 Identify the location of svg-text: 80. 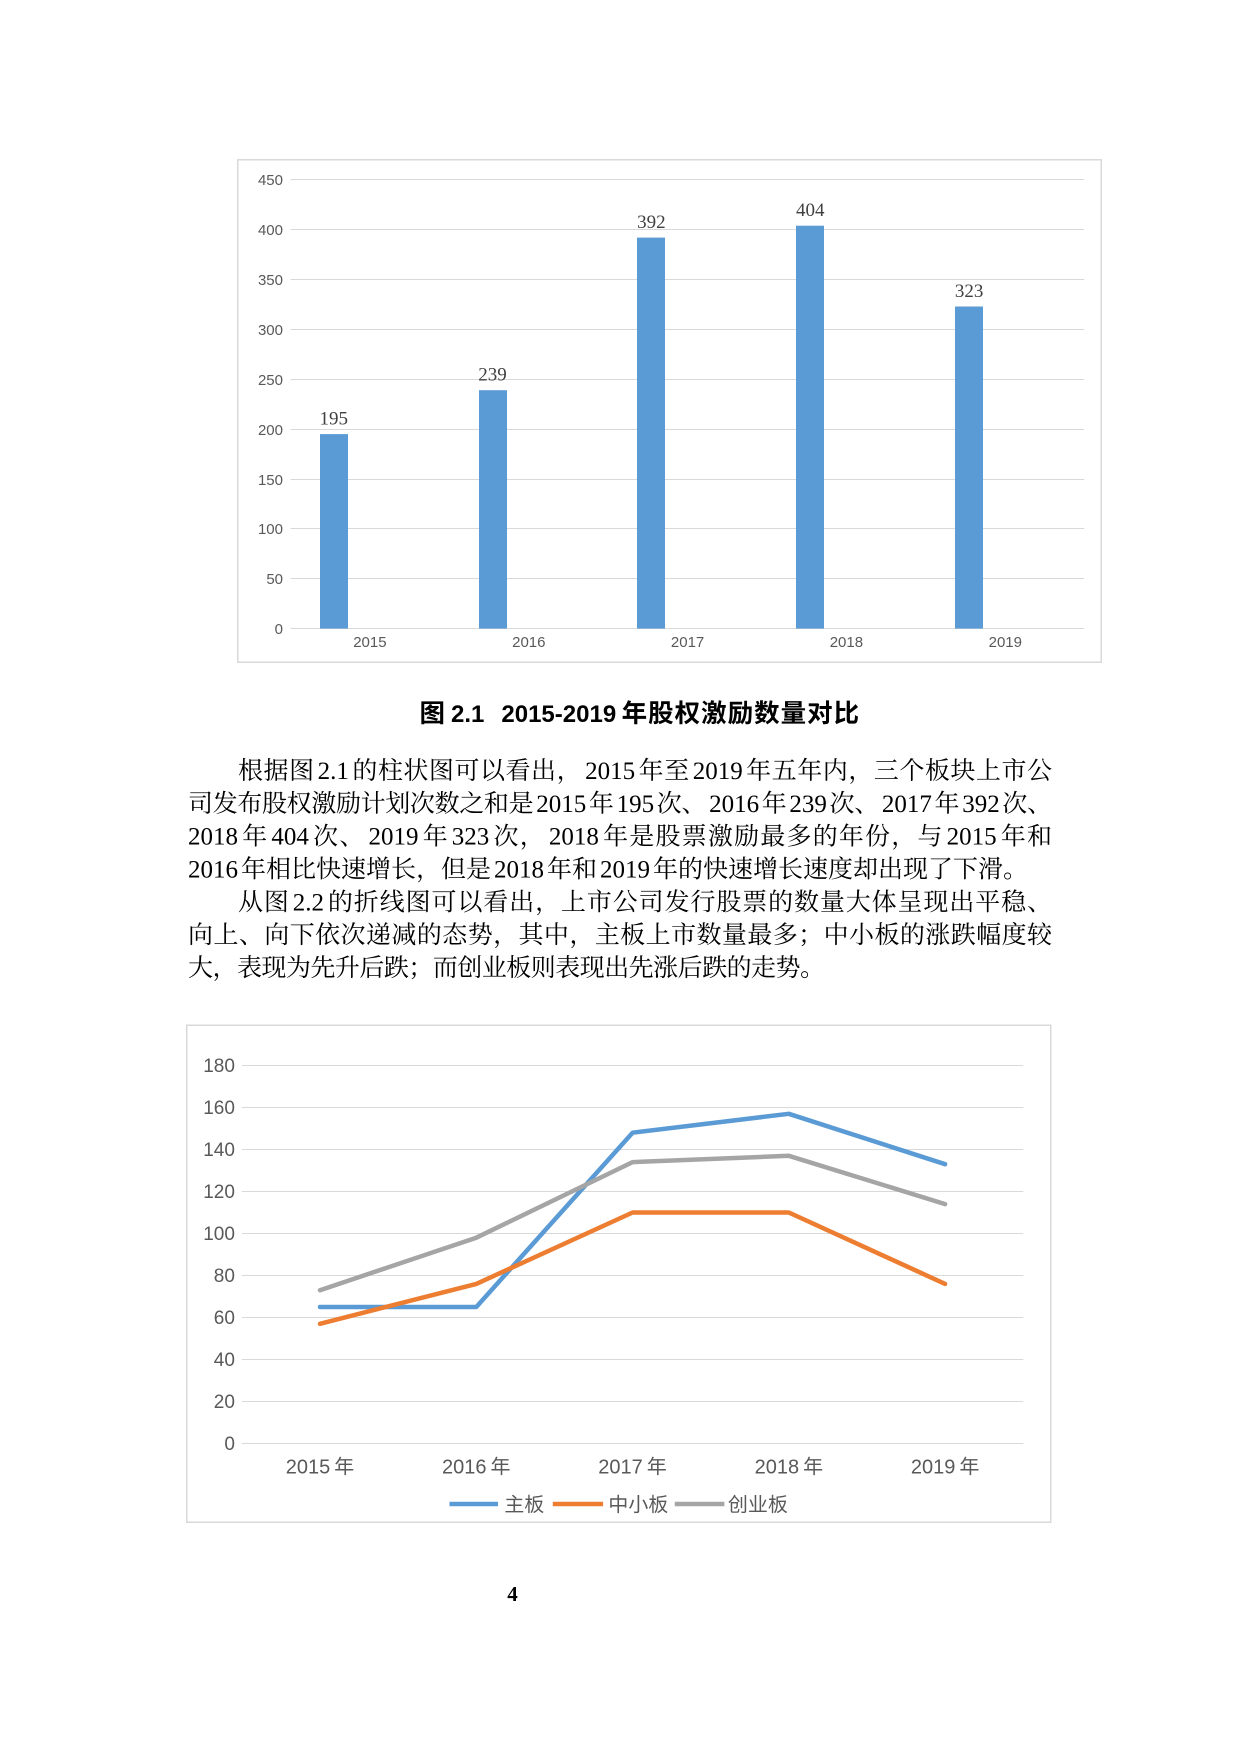
(224, 1276).